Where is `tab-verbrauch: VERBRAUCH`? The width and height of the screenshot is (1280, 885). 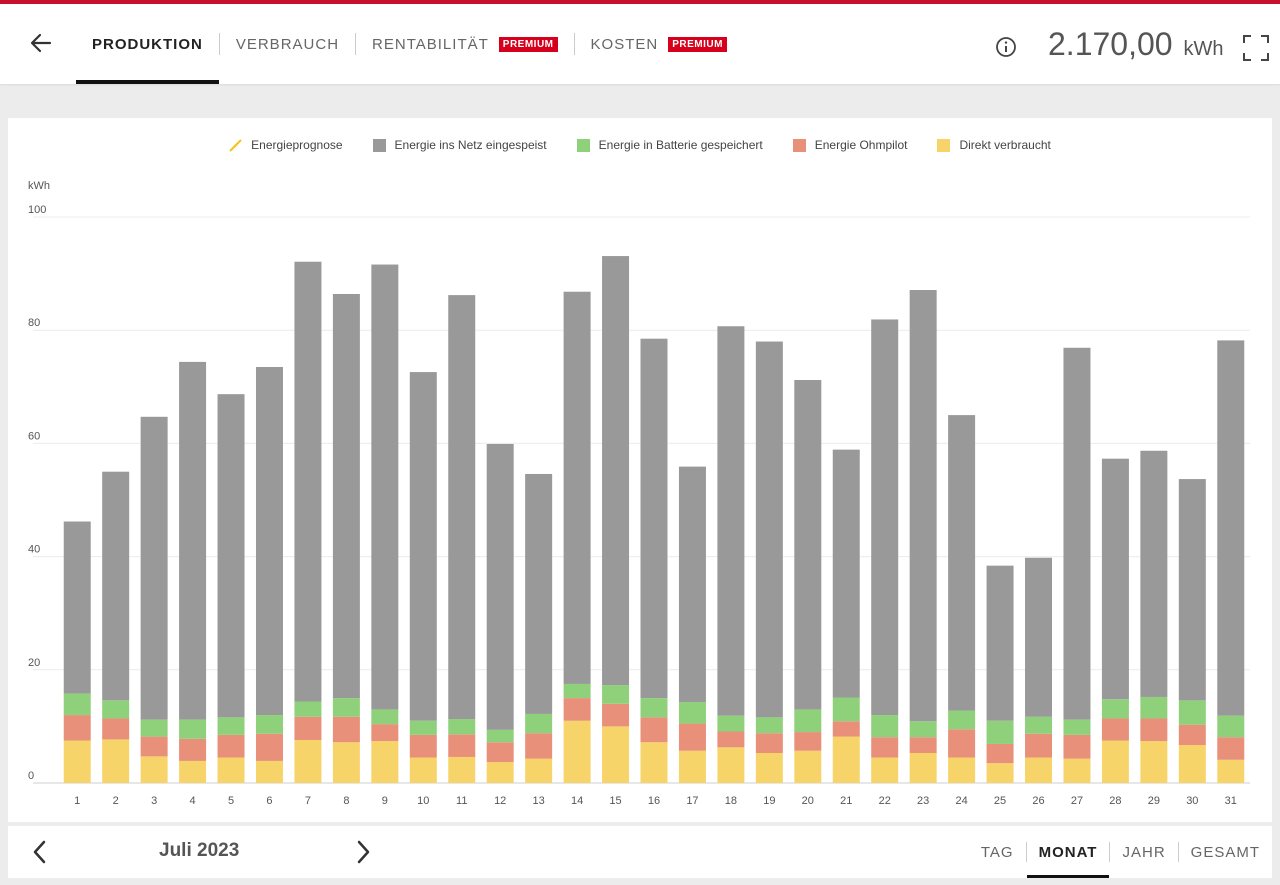
tab-verbrauch: VERBRAUCH is located at coordinates (287, 44).